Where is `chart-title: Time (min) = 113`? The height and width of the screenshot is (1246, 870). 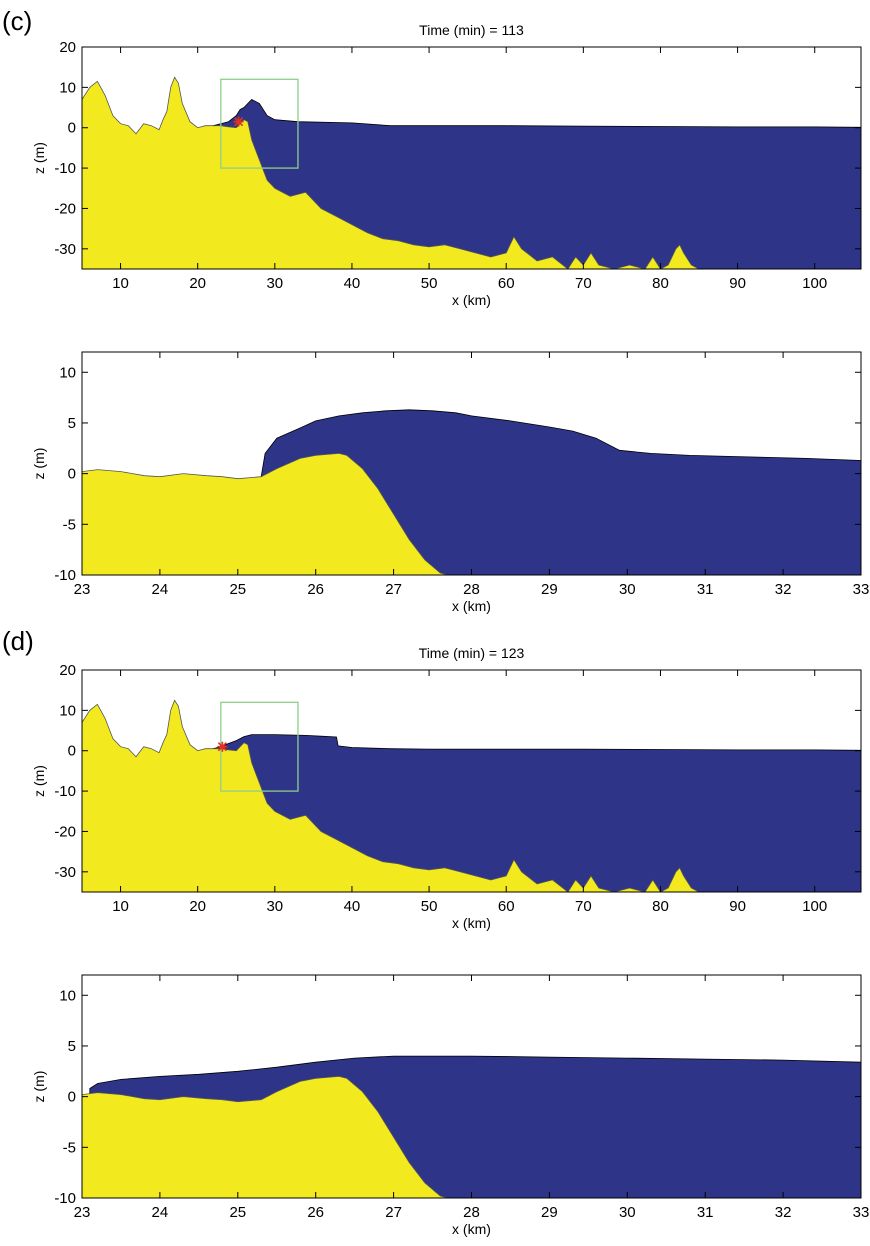
chart-title: Time (min) = 113 is located at coordinates (471, 30).